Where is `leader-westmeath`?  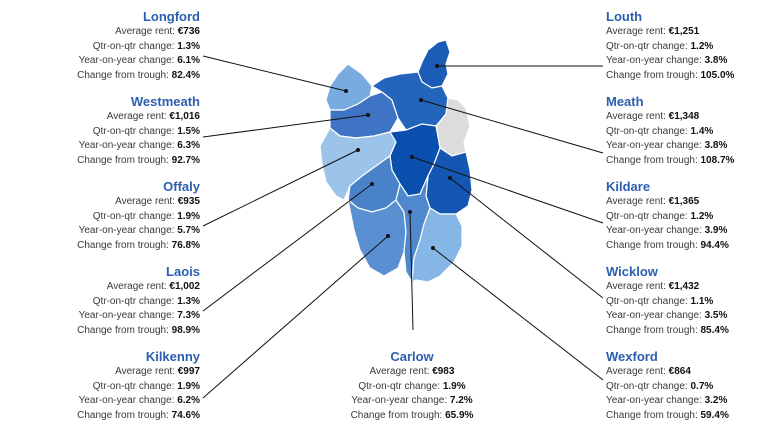
leader-westmeath is located at coordinates (285, 126).